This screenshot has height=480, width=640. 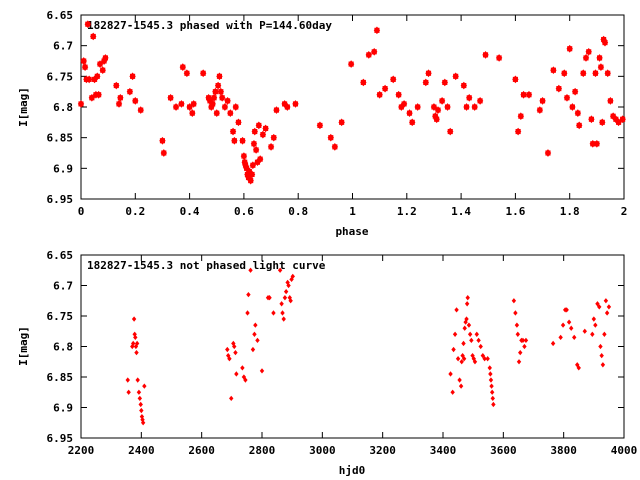 I want to click on phased-x-axis-label: phase, so click(x=351, y=231).